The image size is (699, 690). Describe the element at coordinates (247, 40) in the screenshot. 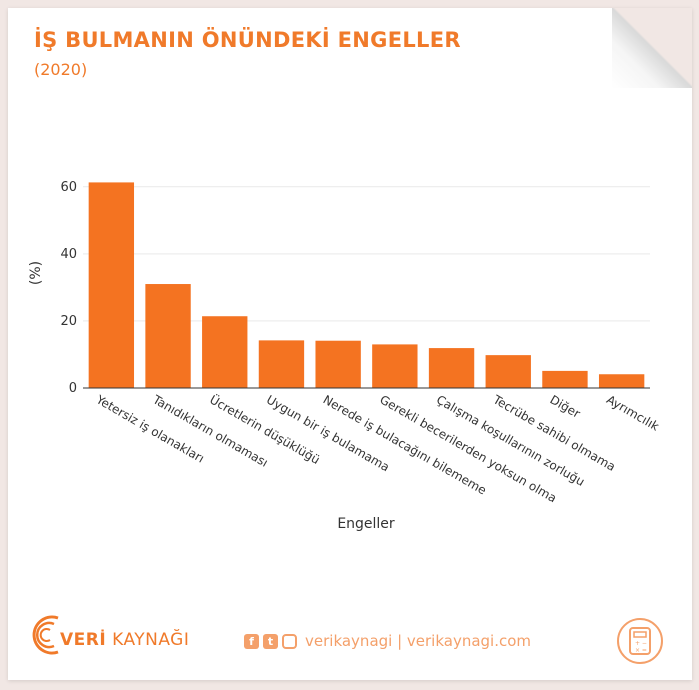

I see `page-title: İŞ BULMANIN ÖNÜNDEKİ ENGELLER` at that location.